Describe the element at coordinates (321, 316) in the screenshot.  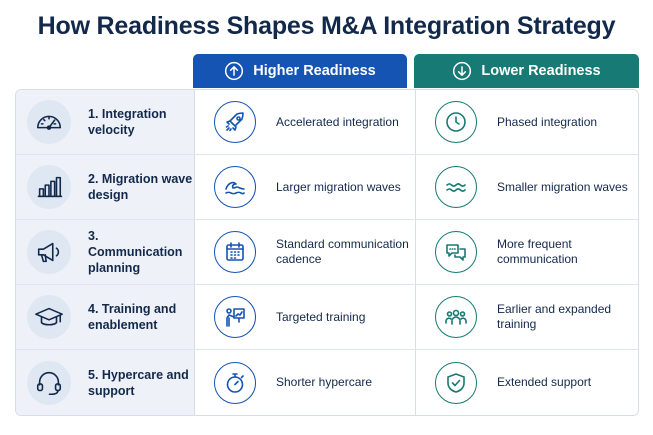
I see `higher-readiness-value: Targeted training` at that location.